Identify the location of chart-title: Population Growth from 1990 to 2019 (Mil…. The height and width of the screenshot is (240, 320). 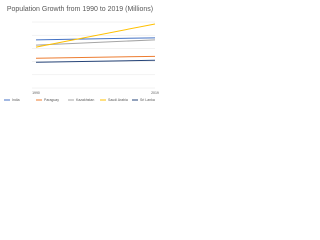
(80, 9).